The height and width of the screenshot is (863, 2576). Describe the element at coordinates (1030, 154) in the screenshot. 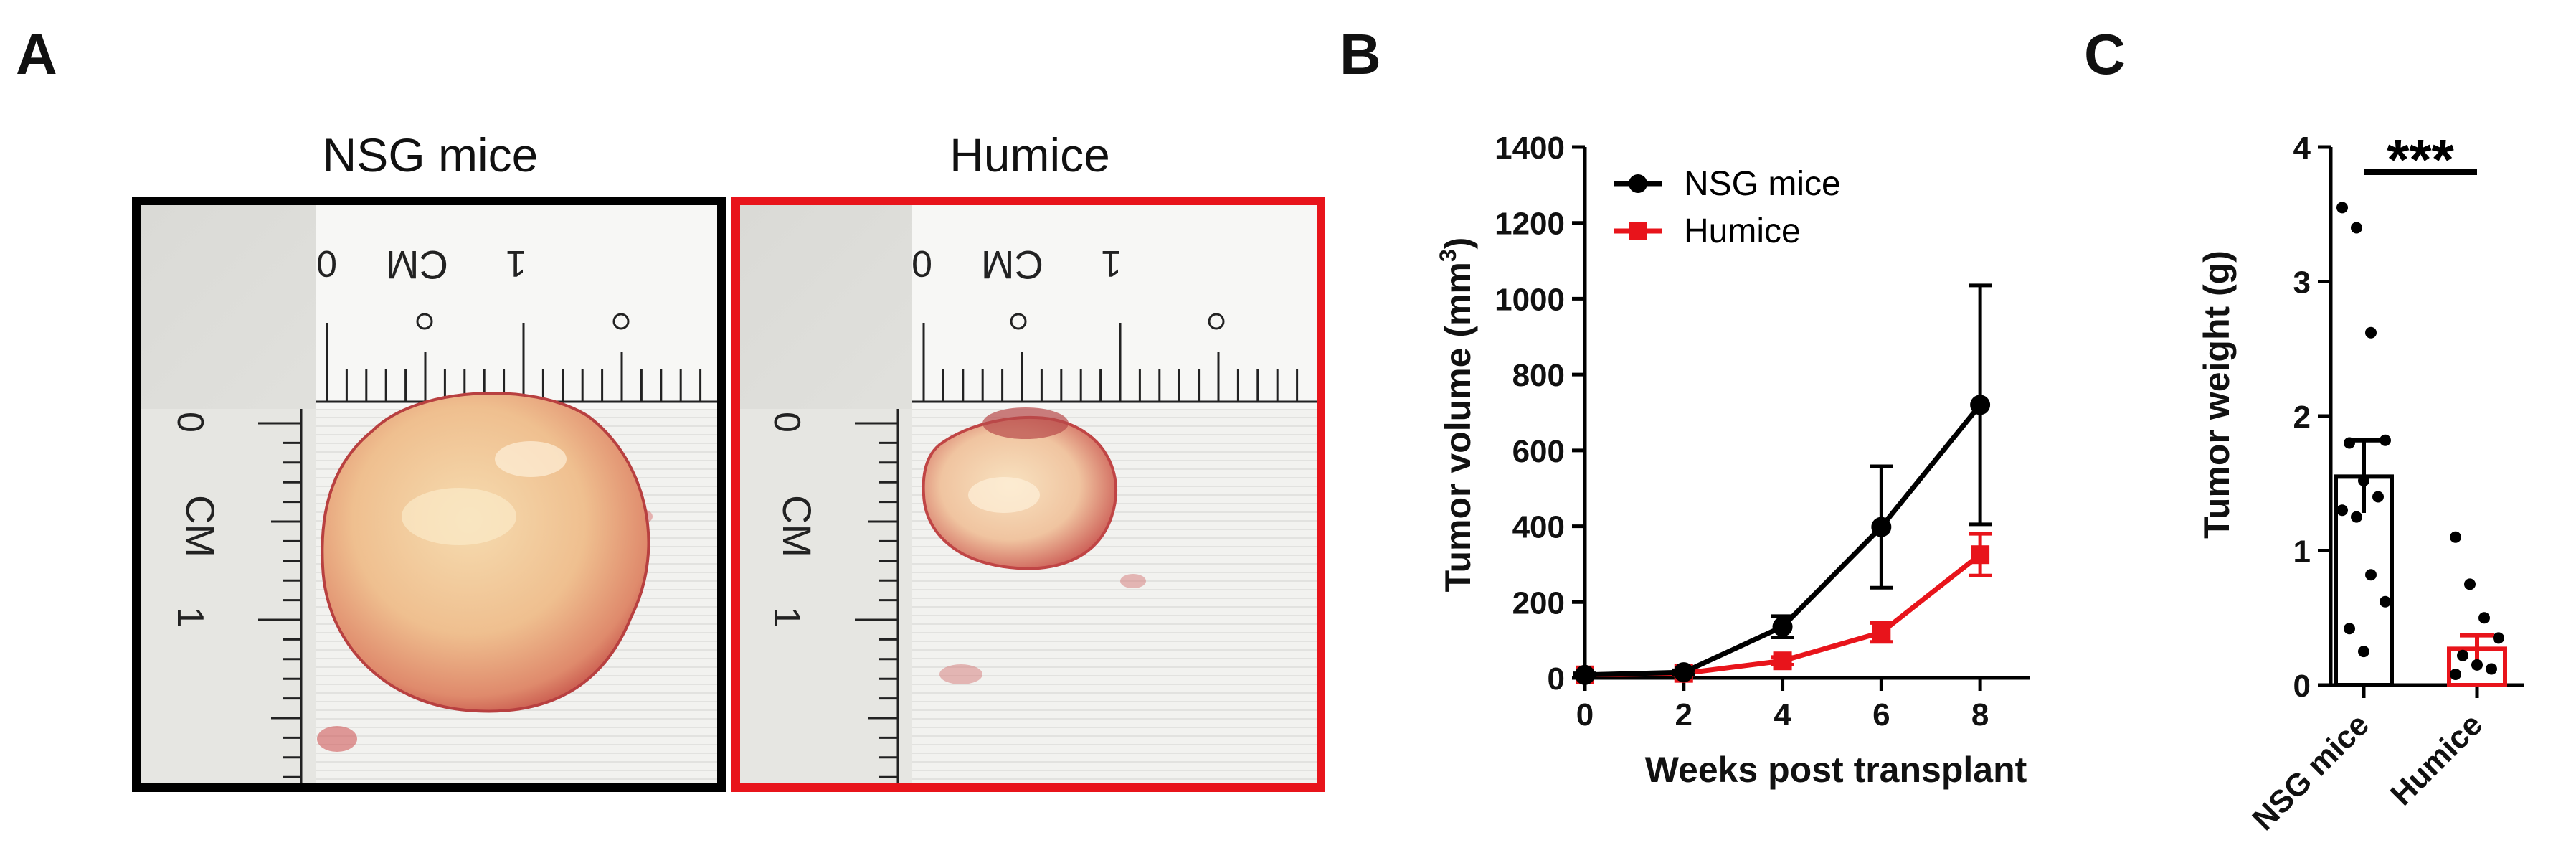

I see `photo-title-humice: Humice` at that location.